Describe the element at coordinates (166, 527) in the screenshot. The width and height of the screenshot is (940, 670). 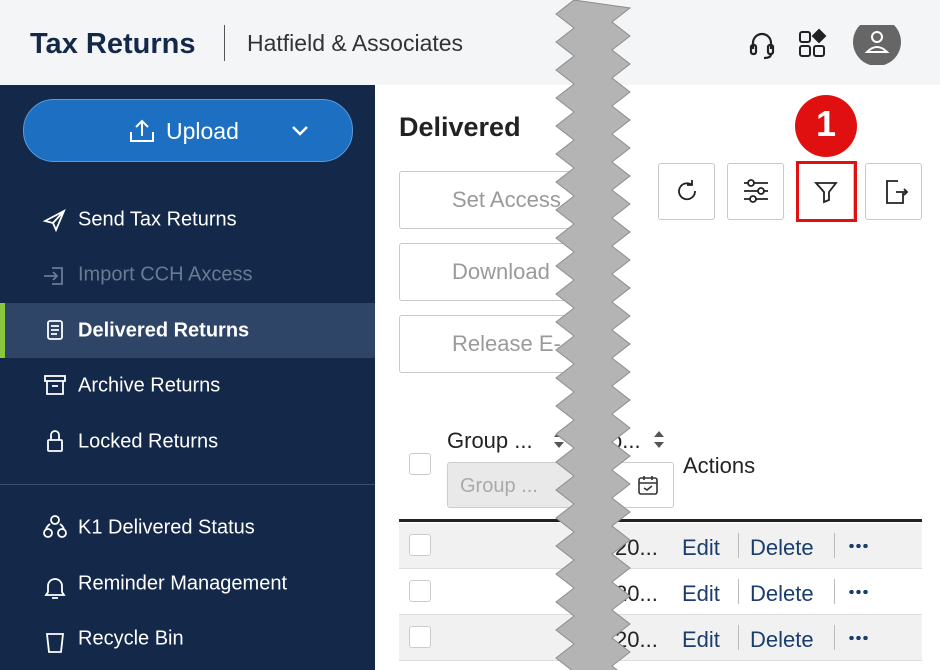
I see `nav-item: K1 Delivered Status` at that location.